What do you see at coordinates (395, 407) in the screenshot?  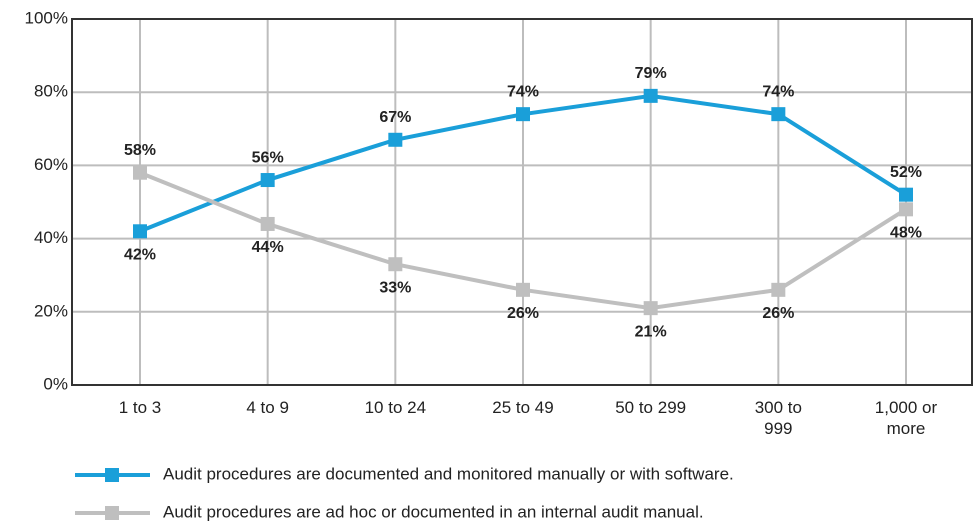 I see `x-tick-label: 10 to 24` at bounding box center [395, 407].